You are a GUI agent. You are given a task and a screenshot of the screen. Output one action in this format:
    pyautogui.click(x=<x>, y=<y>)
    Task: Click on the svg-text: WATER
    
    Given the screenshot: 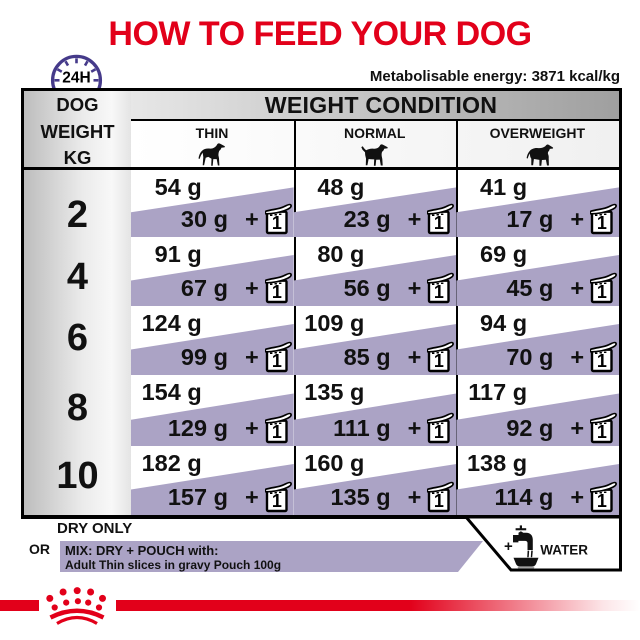 What is the action you would take?
    pyautogui.click(x=564, y=550)
    